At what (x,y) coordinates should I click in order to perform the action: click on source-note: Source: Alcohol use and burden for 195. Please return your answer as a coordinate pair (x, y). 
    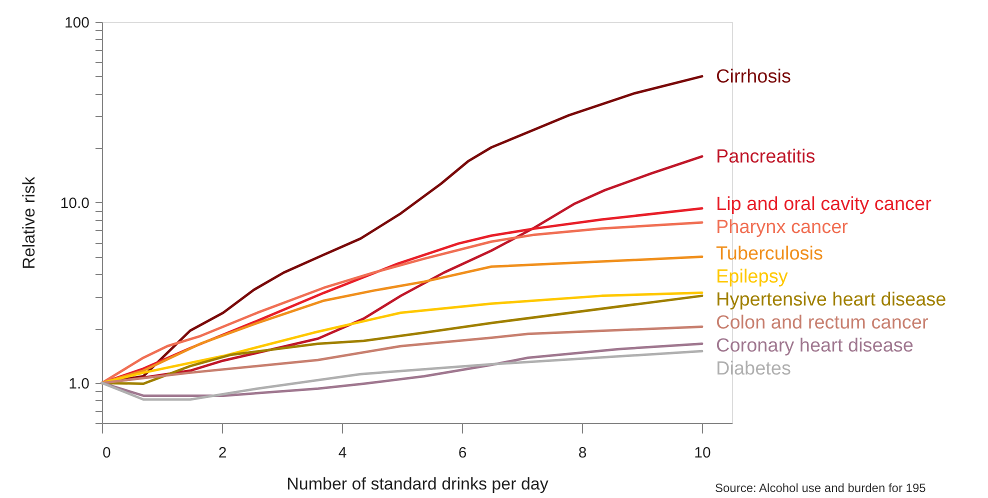
    Looking at the image, I should click on (820, 488).